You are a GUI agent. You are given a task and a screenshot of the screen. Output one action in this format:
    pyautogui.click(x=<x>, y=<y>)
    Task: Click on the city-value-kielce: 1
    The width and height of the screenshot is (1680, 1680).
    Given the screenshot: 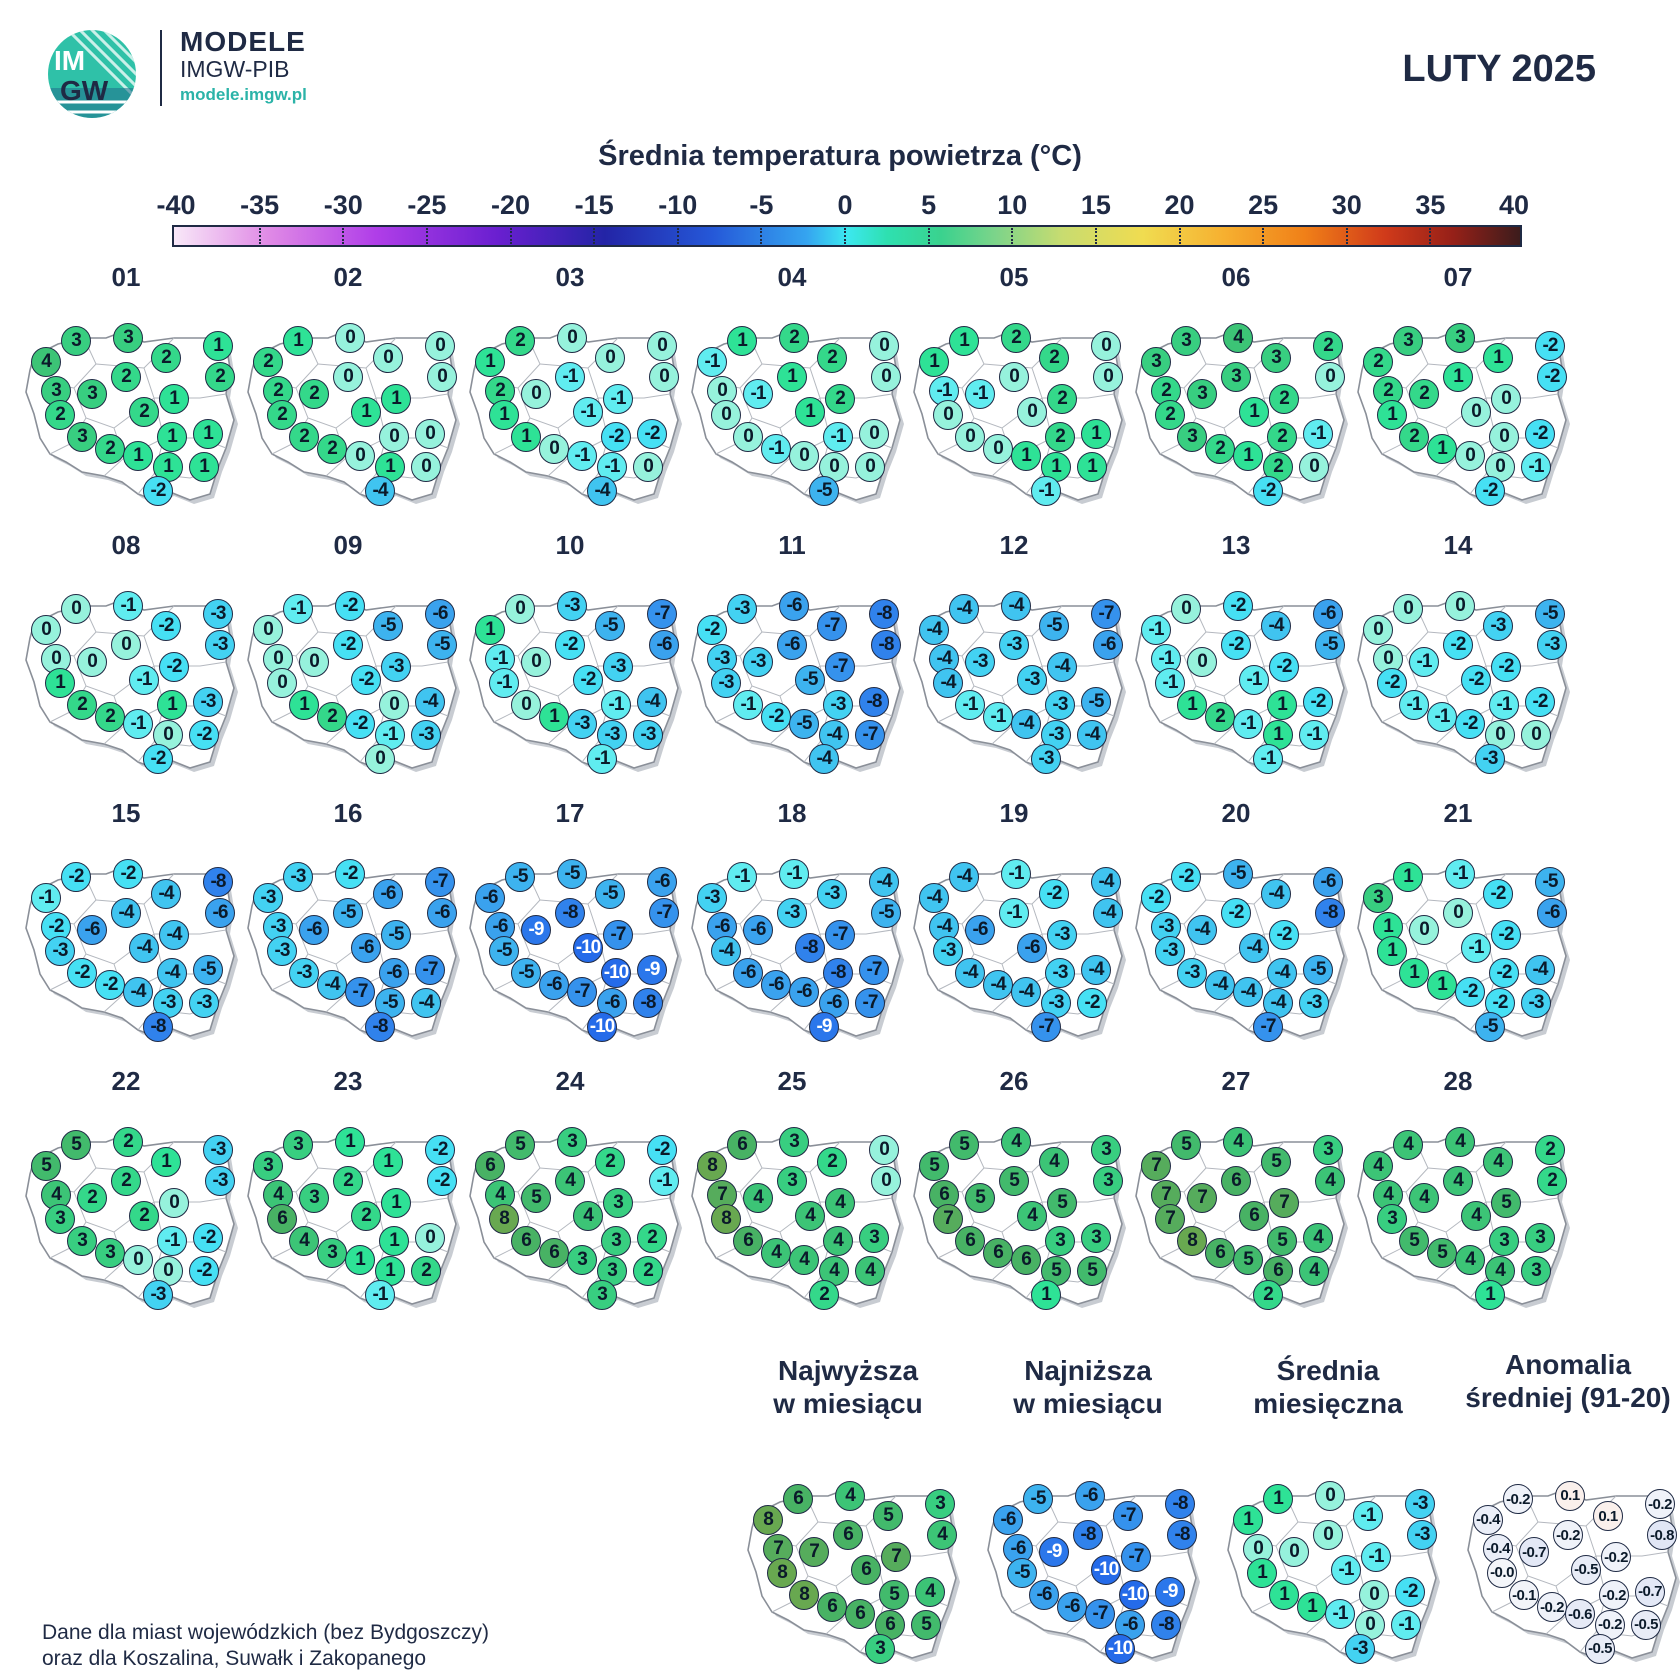 What is the action you would take?
    pyautogui.click(x=172, y=437)
    